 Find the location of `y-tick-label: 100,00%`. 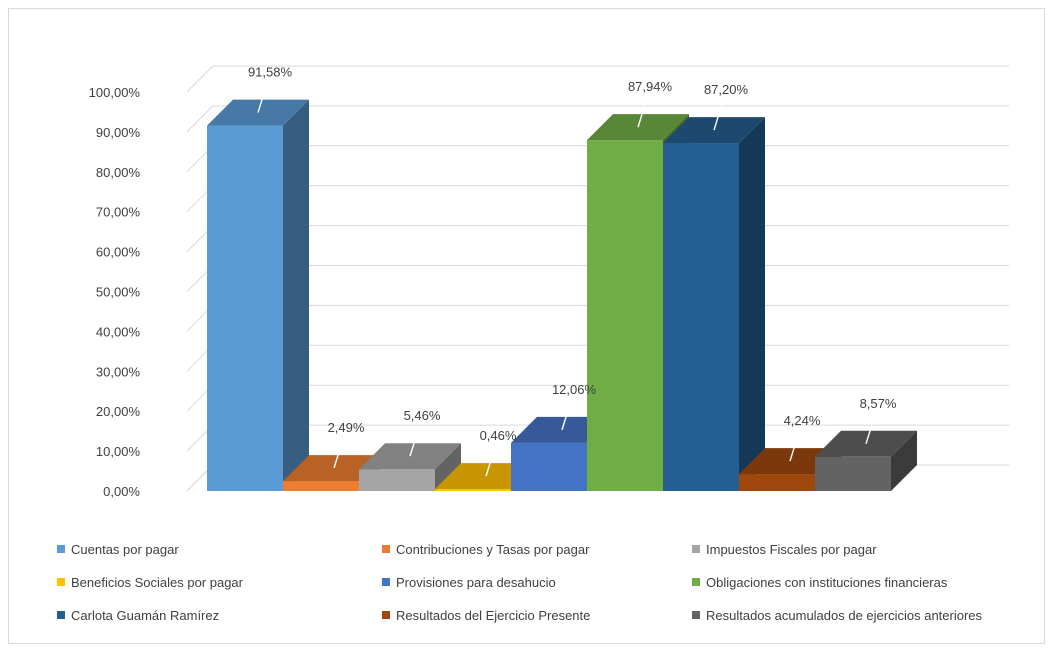

y-tick-label: 100,00% is located at coordinates (115, 92).